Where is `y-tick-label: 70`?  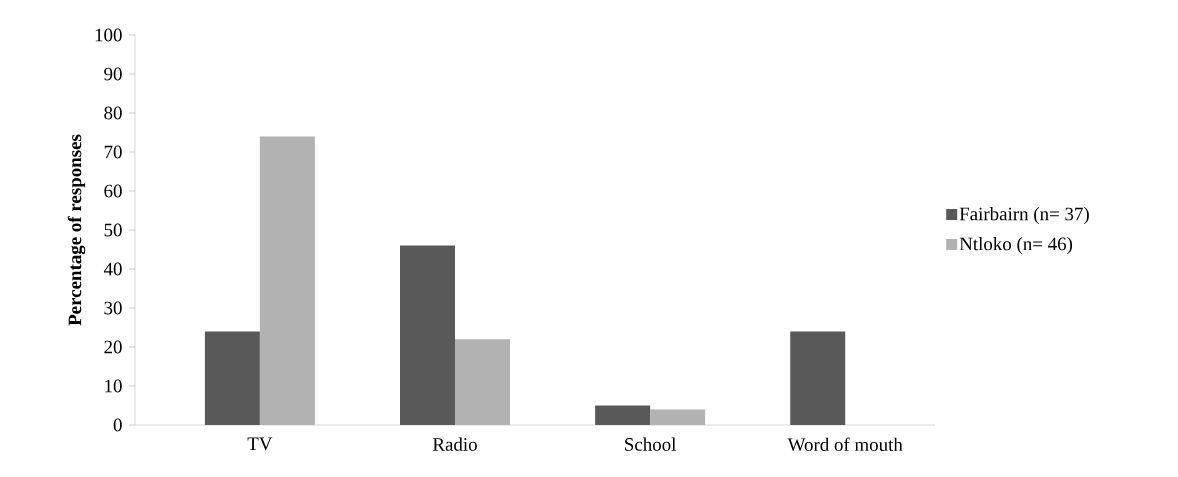
y-tick-label: 70 is located at coordinates (113, 152).